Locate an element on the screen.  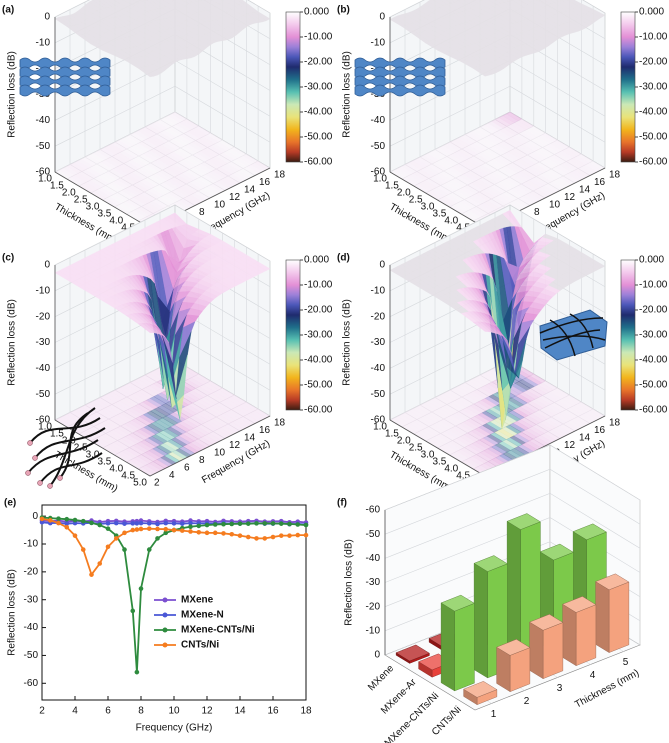
colorbar-tick-label: -20.00 is located at coordinates (653, 310).